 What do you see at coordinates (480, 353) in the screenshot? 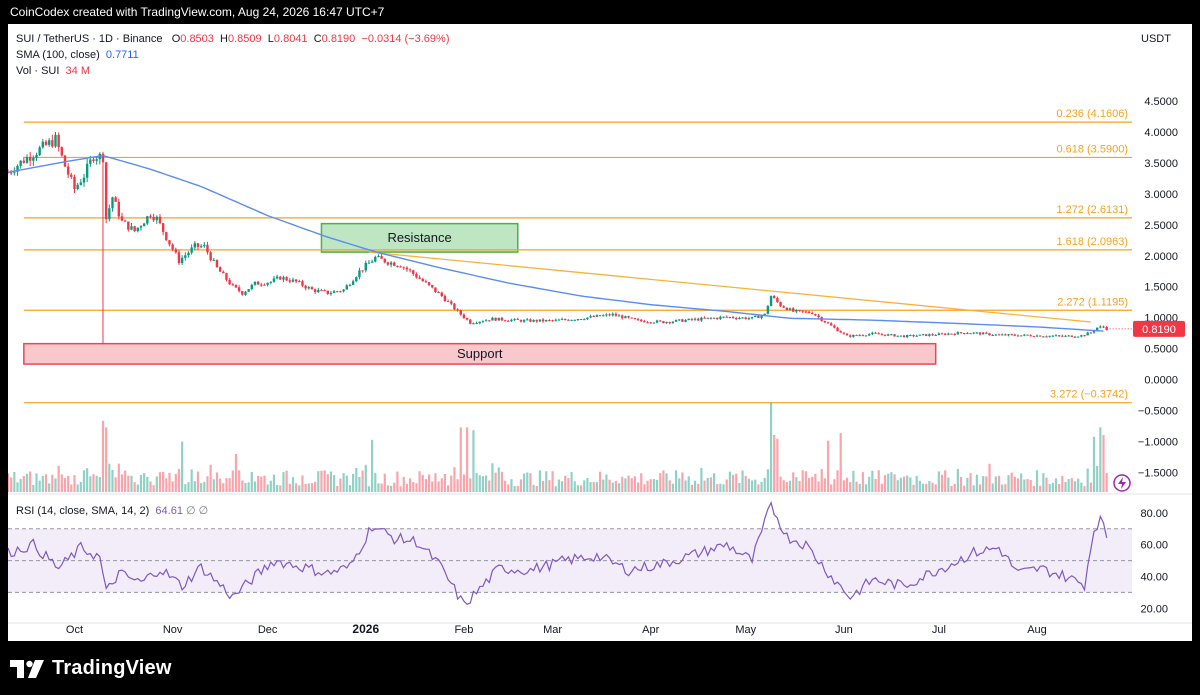
I see `support-zone` at bounding box center [480, 353].